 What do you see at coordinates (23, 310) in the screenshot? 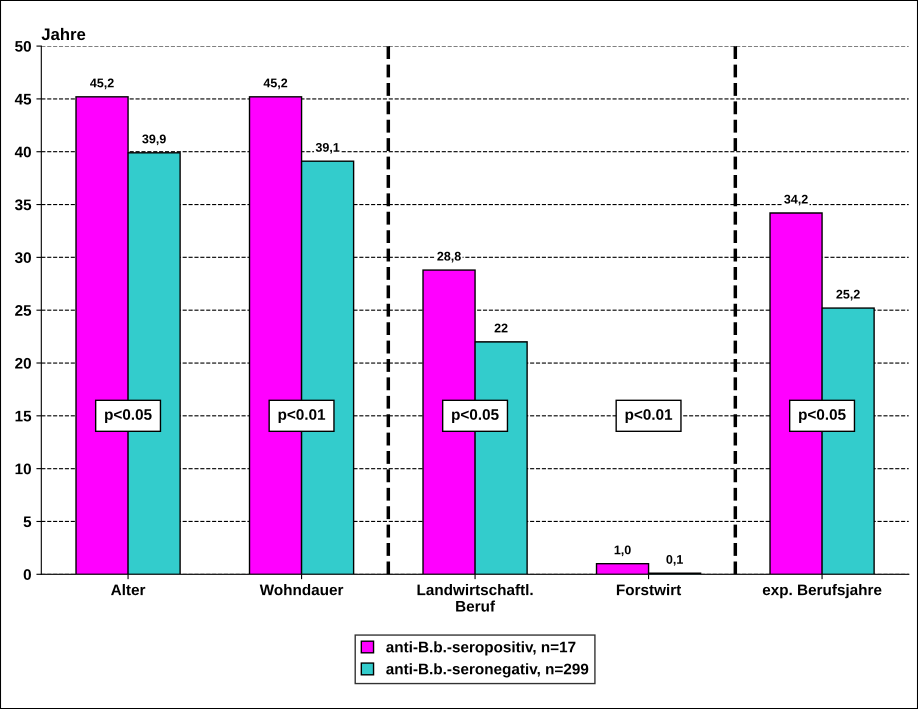
I see `y-tick-label: 25` at bounding box center [23, 310].